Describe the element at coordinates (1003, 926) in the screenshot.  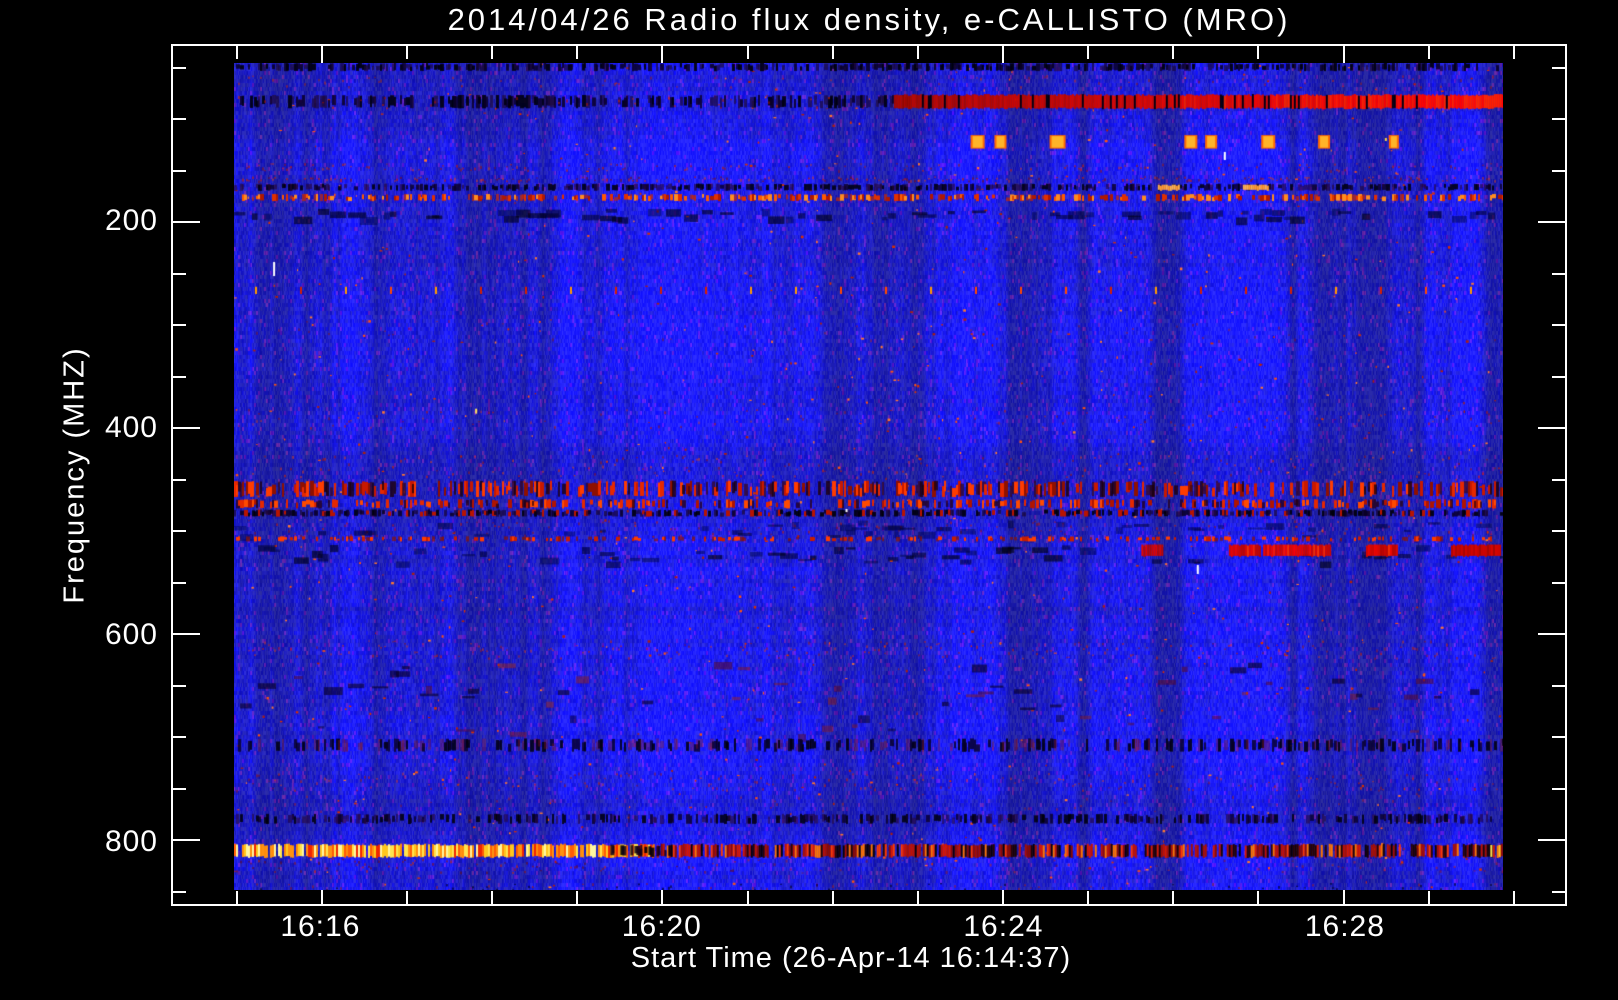
I see `x-tick-label: 16:24` at that location.